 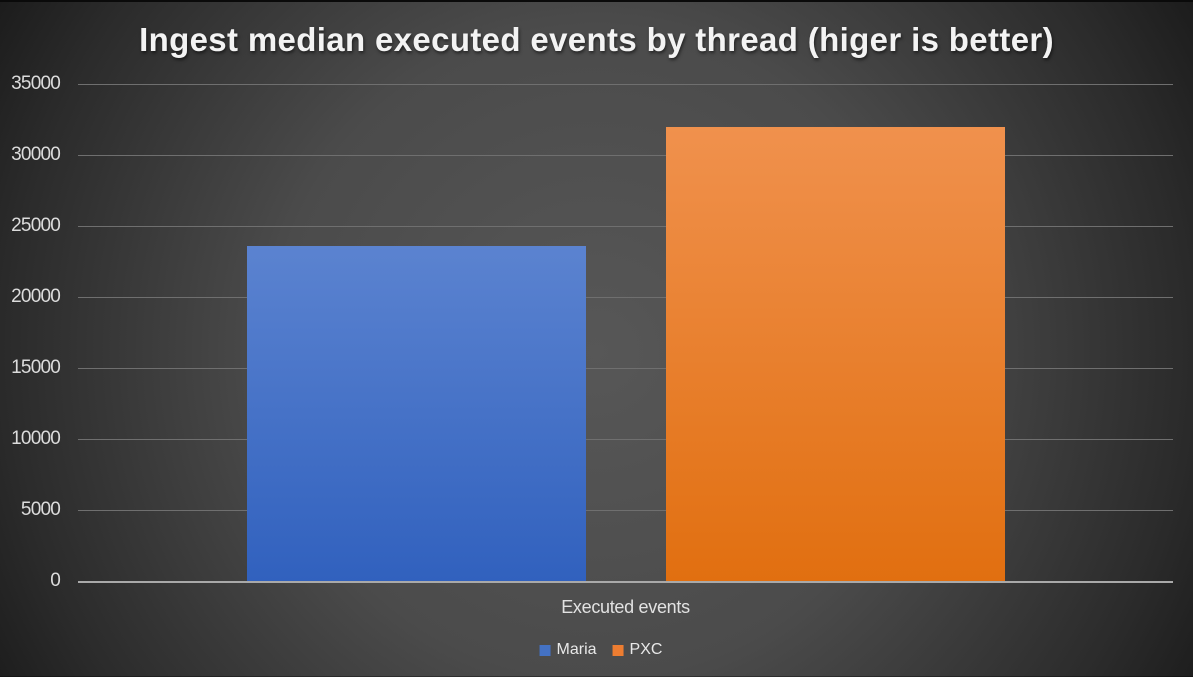 I want to click on y-tick-label-10000: 10000, so click(x=36, y=438).